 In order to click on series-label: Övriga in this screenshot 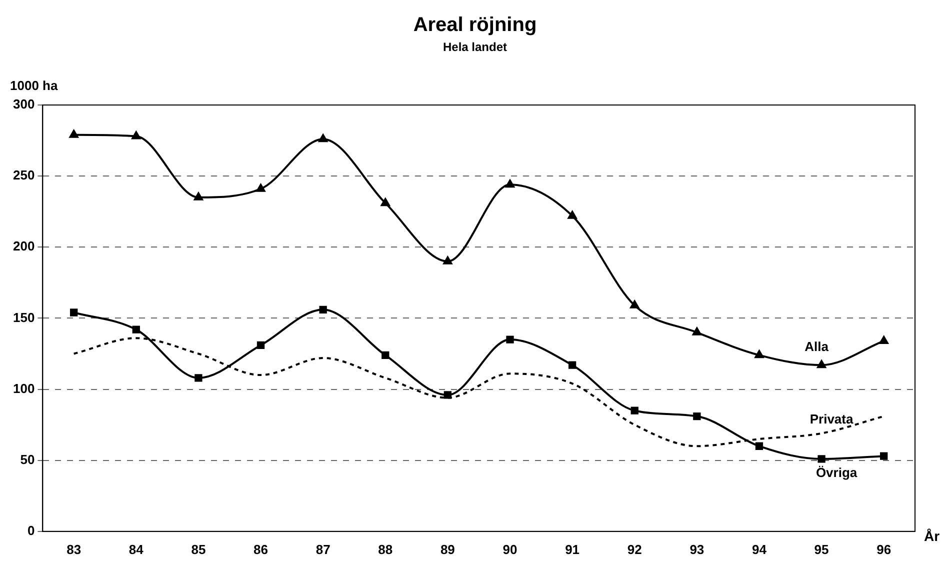, I will do `click(837, 472)`.